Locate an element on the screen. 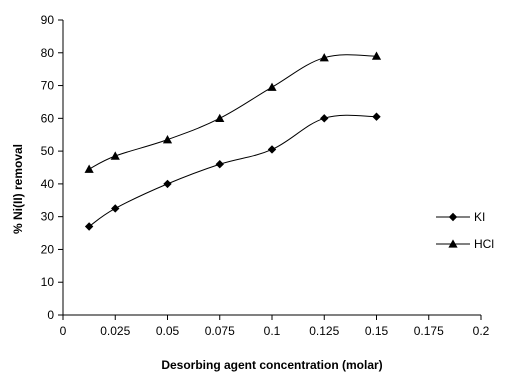  y-tick-label: 0 is located at coordinates (50, 315).